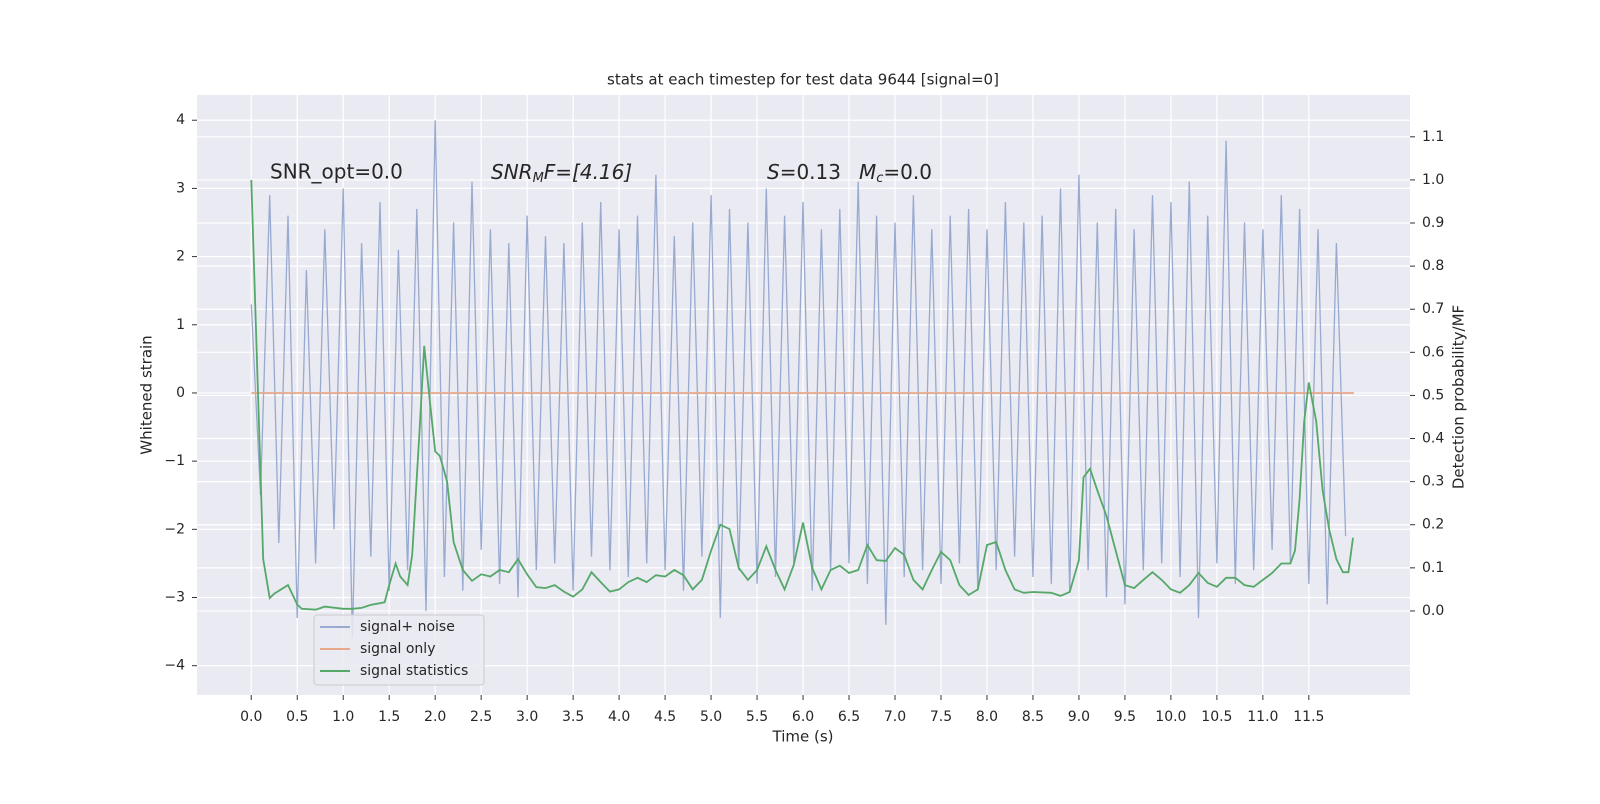  I want to click on x-tick-label: 3.0, so click(527, 717).